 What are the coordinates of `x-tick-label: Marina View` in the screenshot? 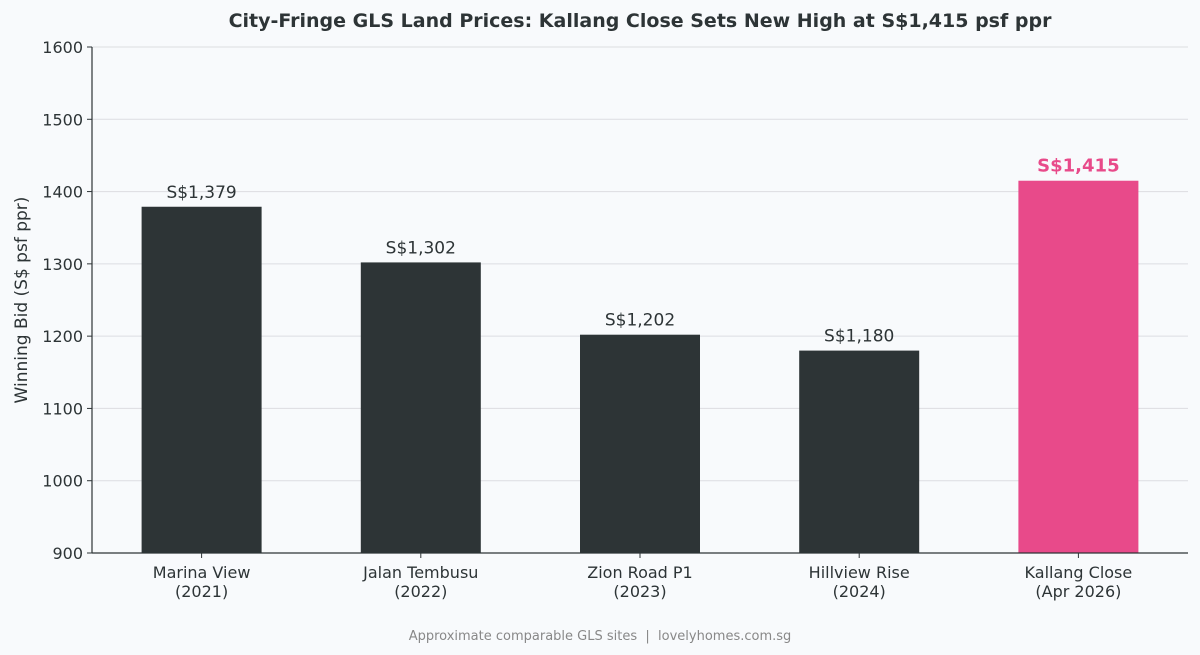 It's located at (202, 572).